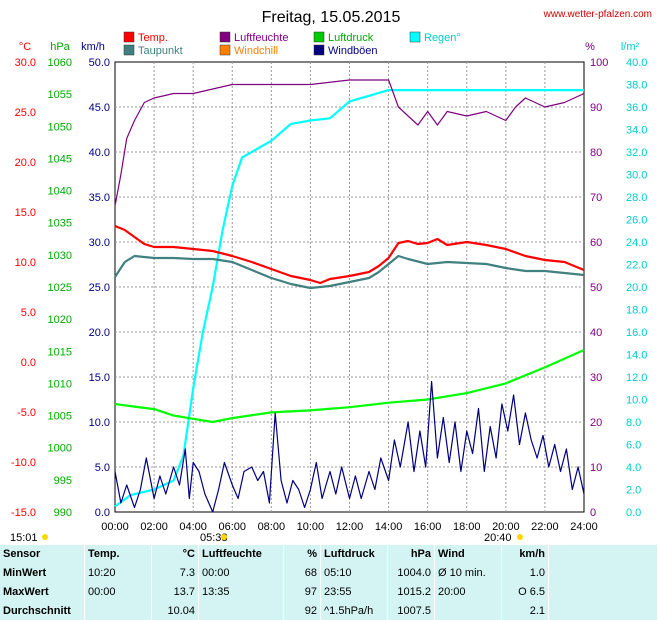 This screenshot has height=620, width=658. What do you see at coordinates (99, 423) in the screenshot?
I see `wind-tick-label: 10.0` at bounding box center [99, 423].